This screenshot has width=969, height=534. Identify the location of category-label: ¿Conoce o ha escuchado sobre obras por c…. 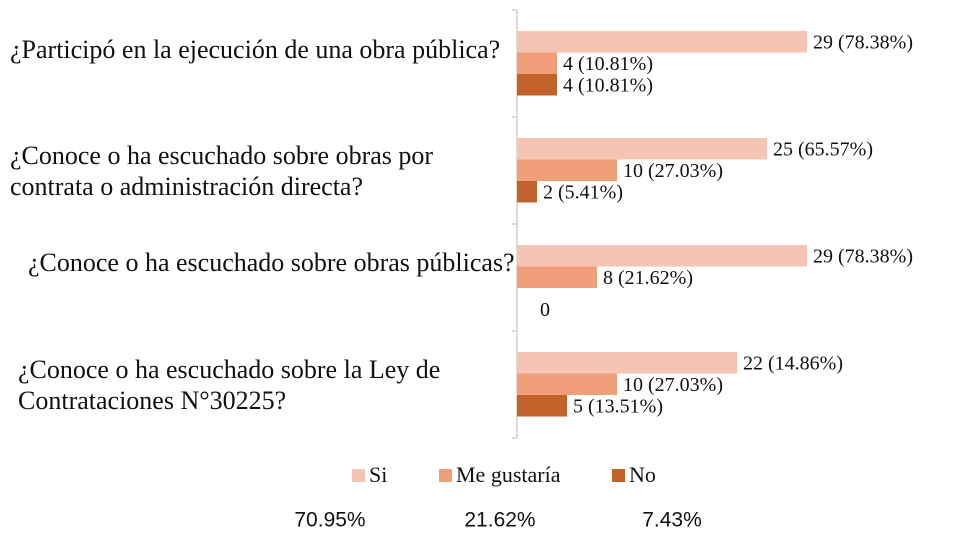
(222, 171).